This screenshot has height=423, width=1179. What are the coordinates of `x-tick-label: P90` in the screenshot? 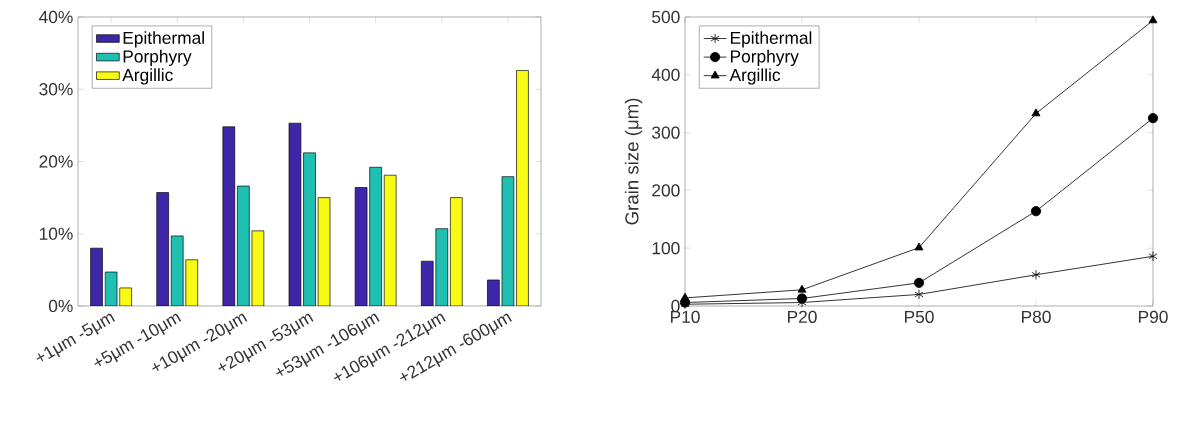 It's located at (1153, 316).